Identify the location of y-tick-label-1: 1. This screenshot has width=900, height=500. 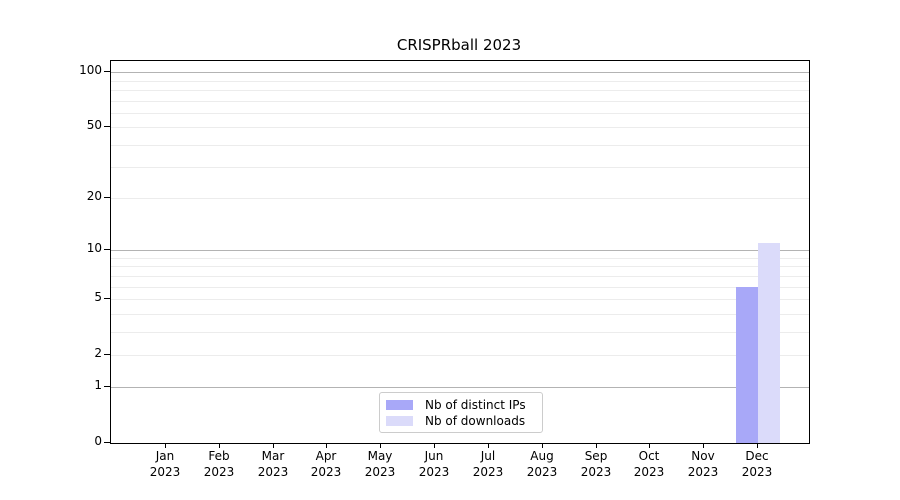
(98, 385).